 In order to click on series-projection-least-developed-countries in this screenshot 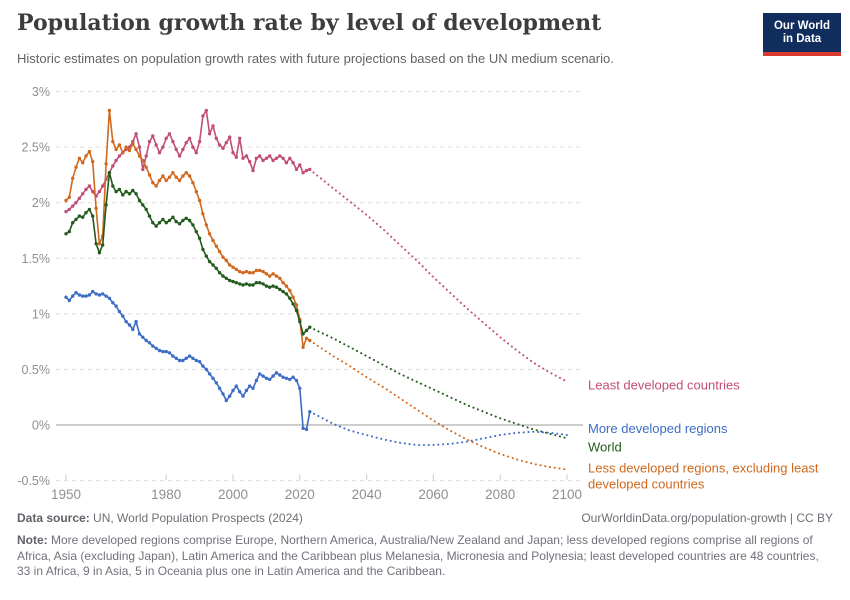, I will do `click(438, 275)`.